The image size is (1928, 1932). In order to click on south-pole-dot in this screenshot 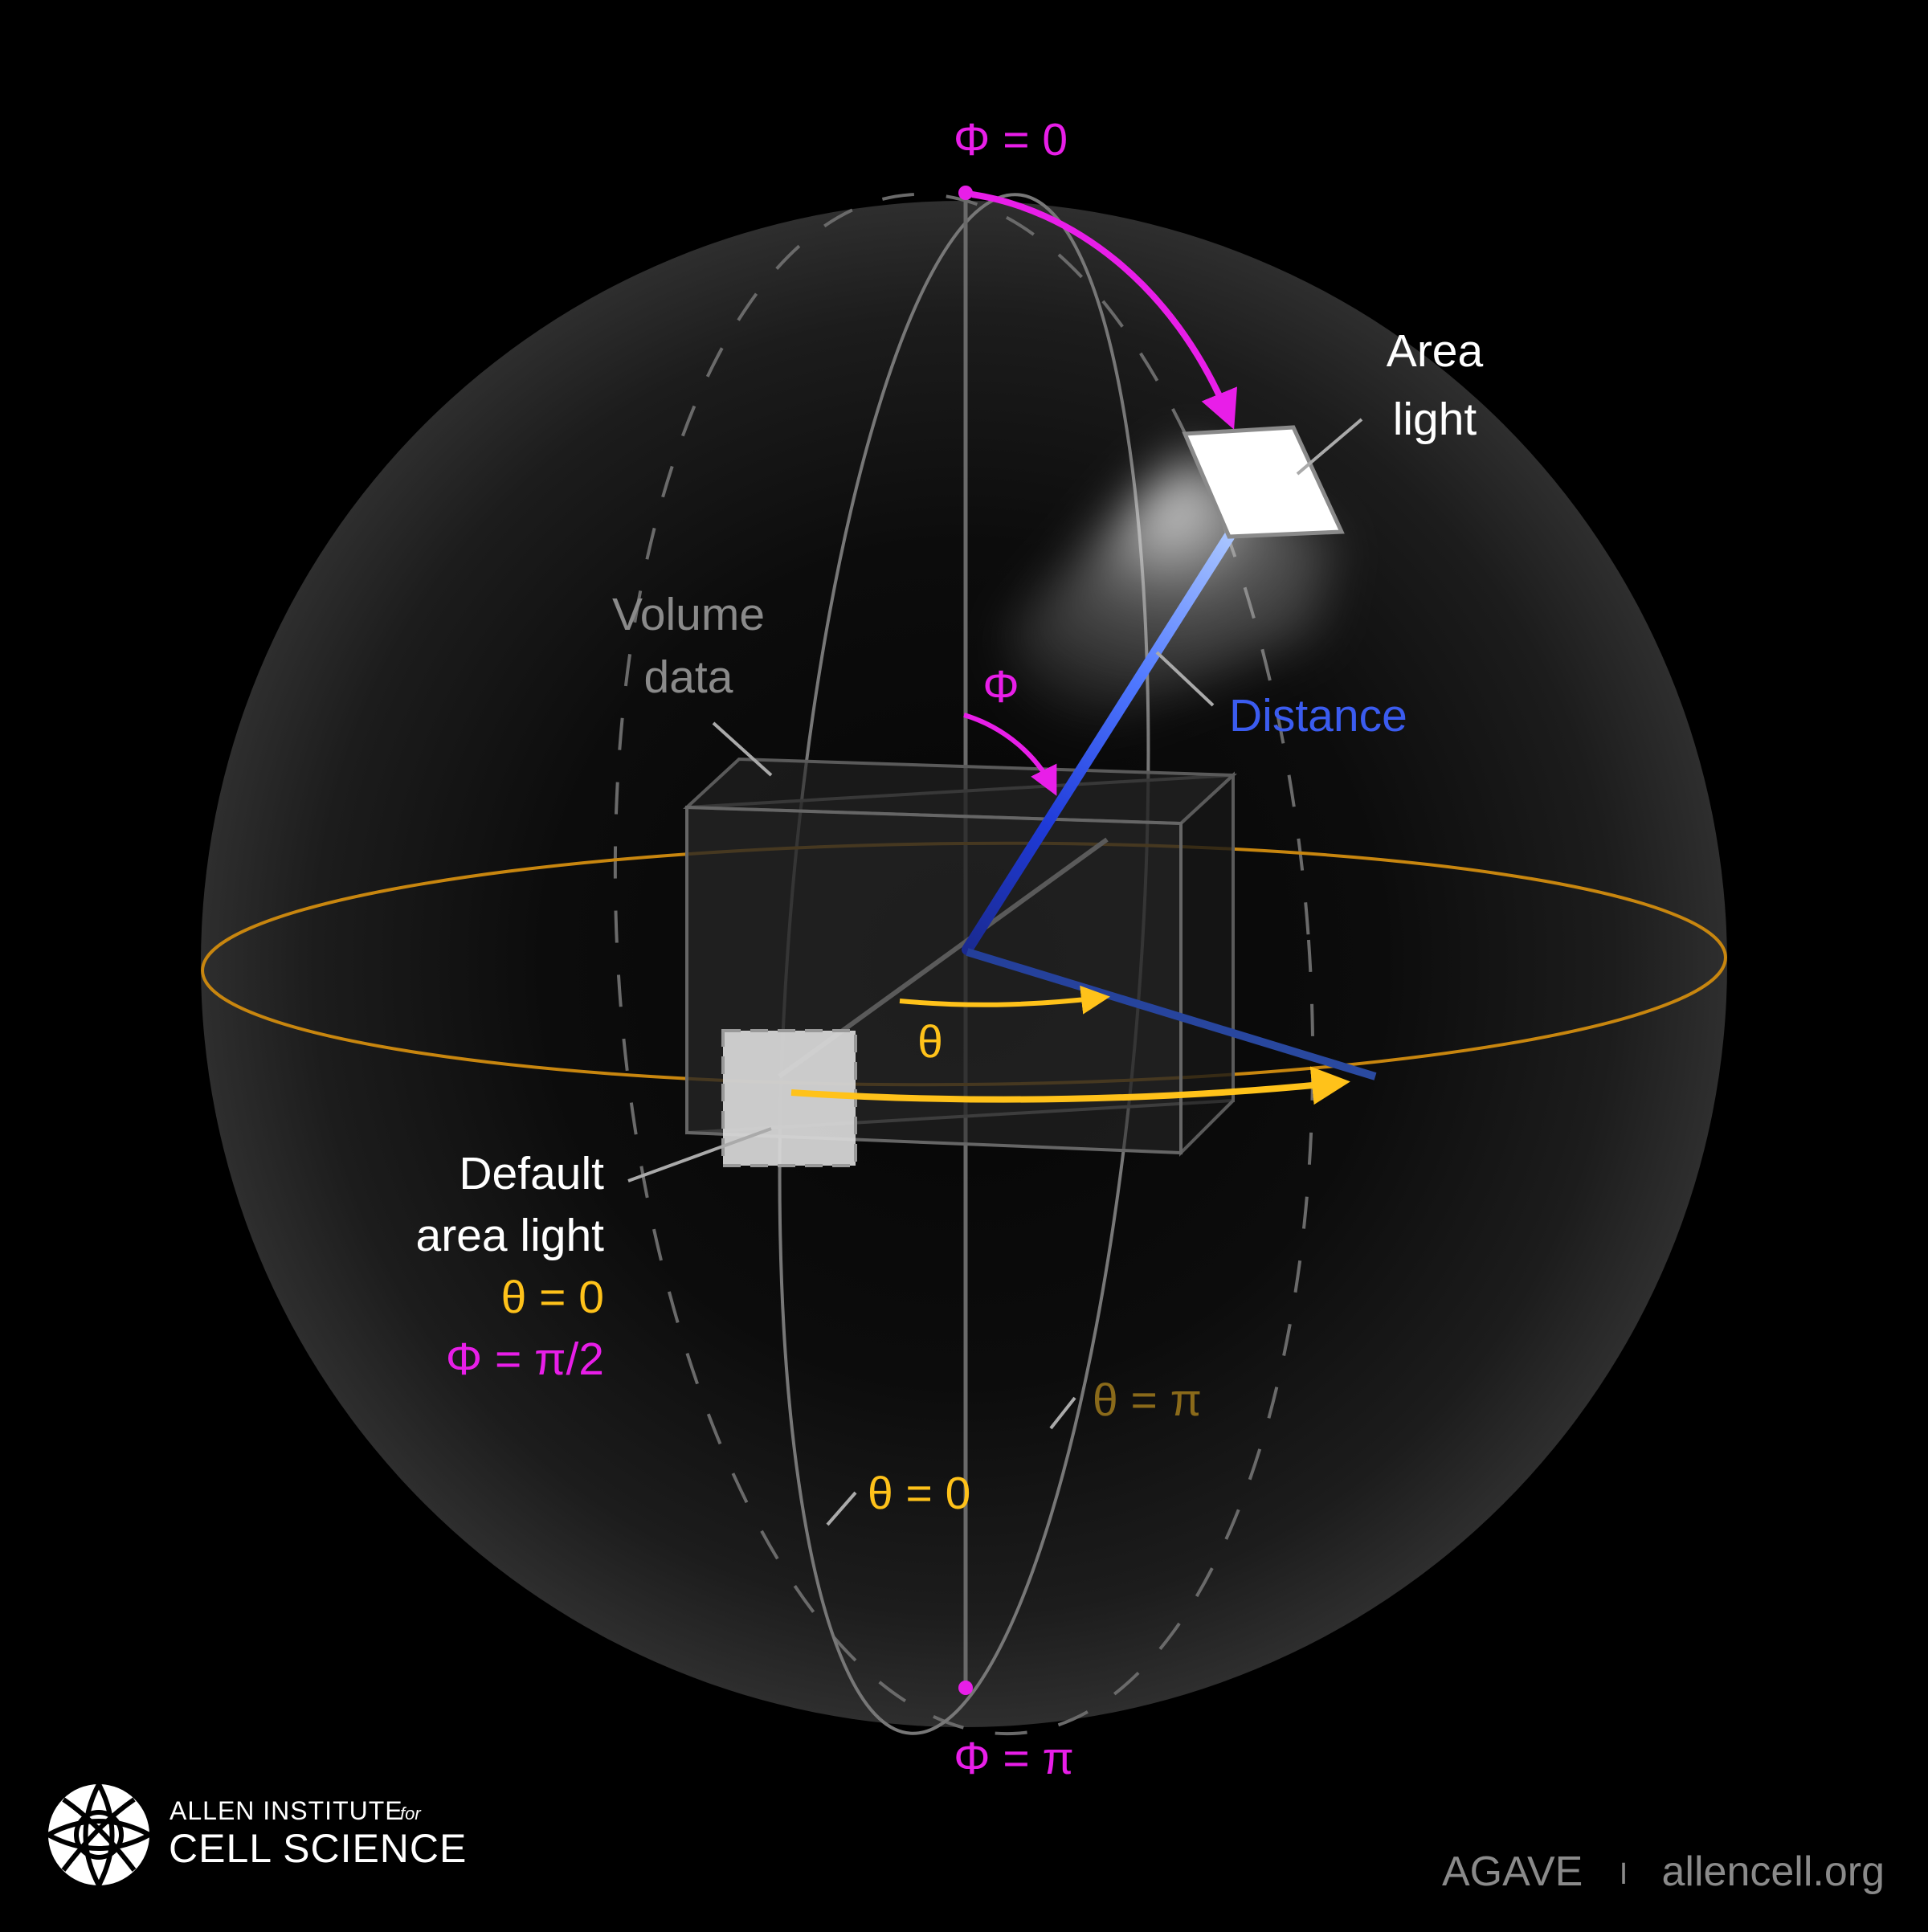, I will do `click(966, 1688)`.